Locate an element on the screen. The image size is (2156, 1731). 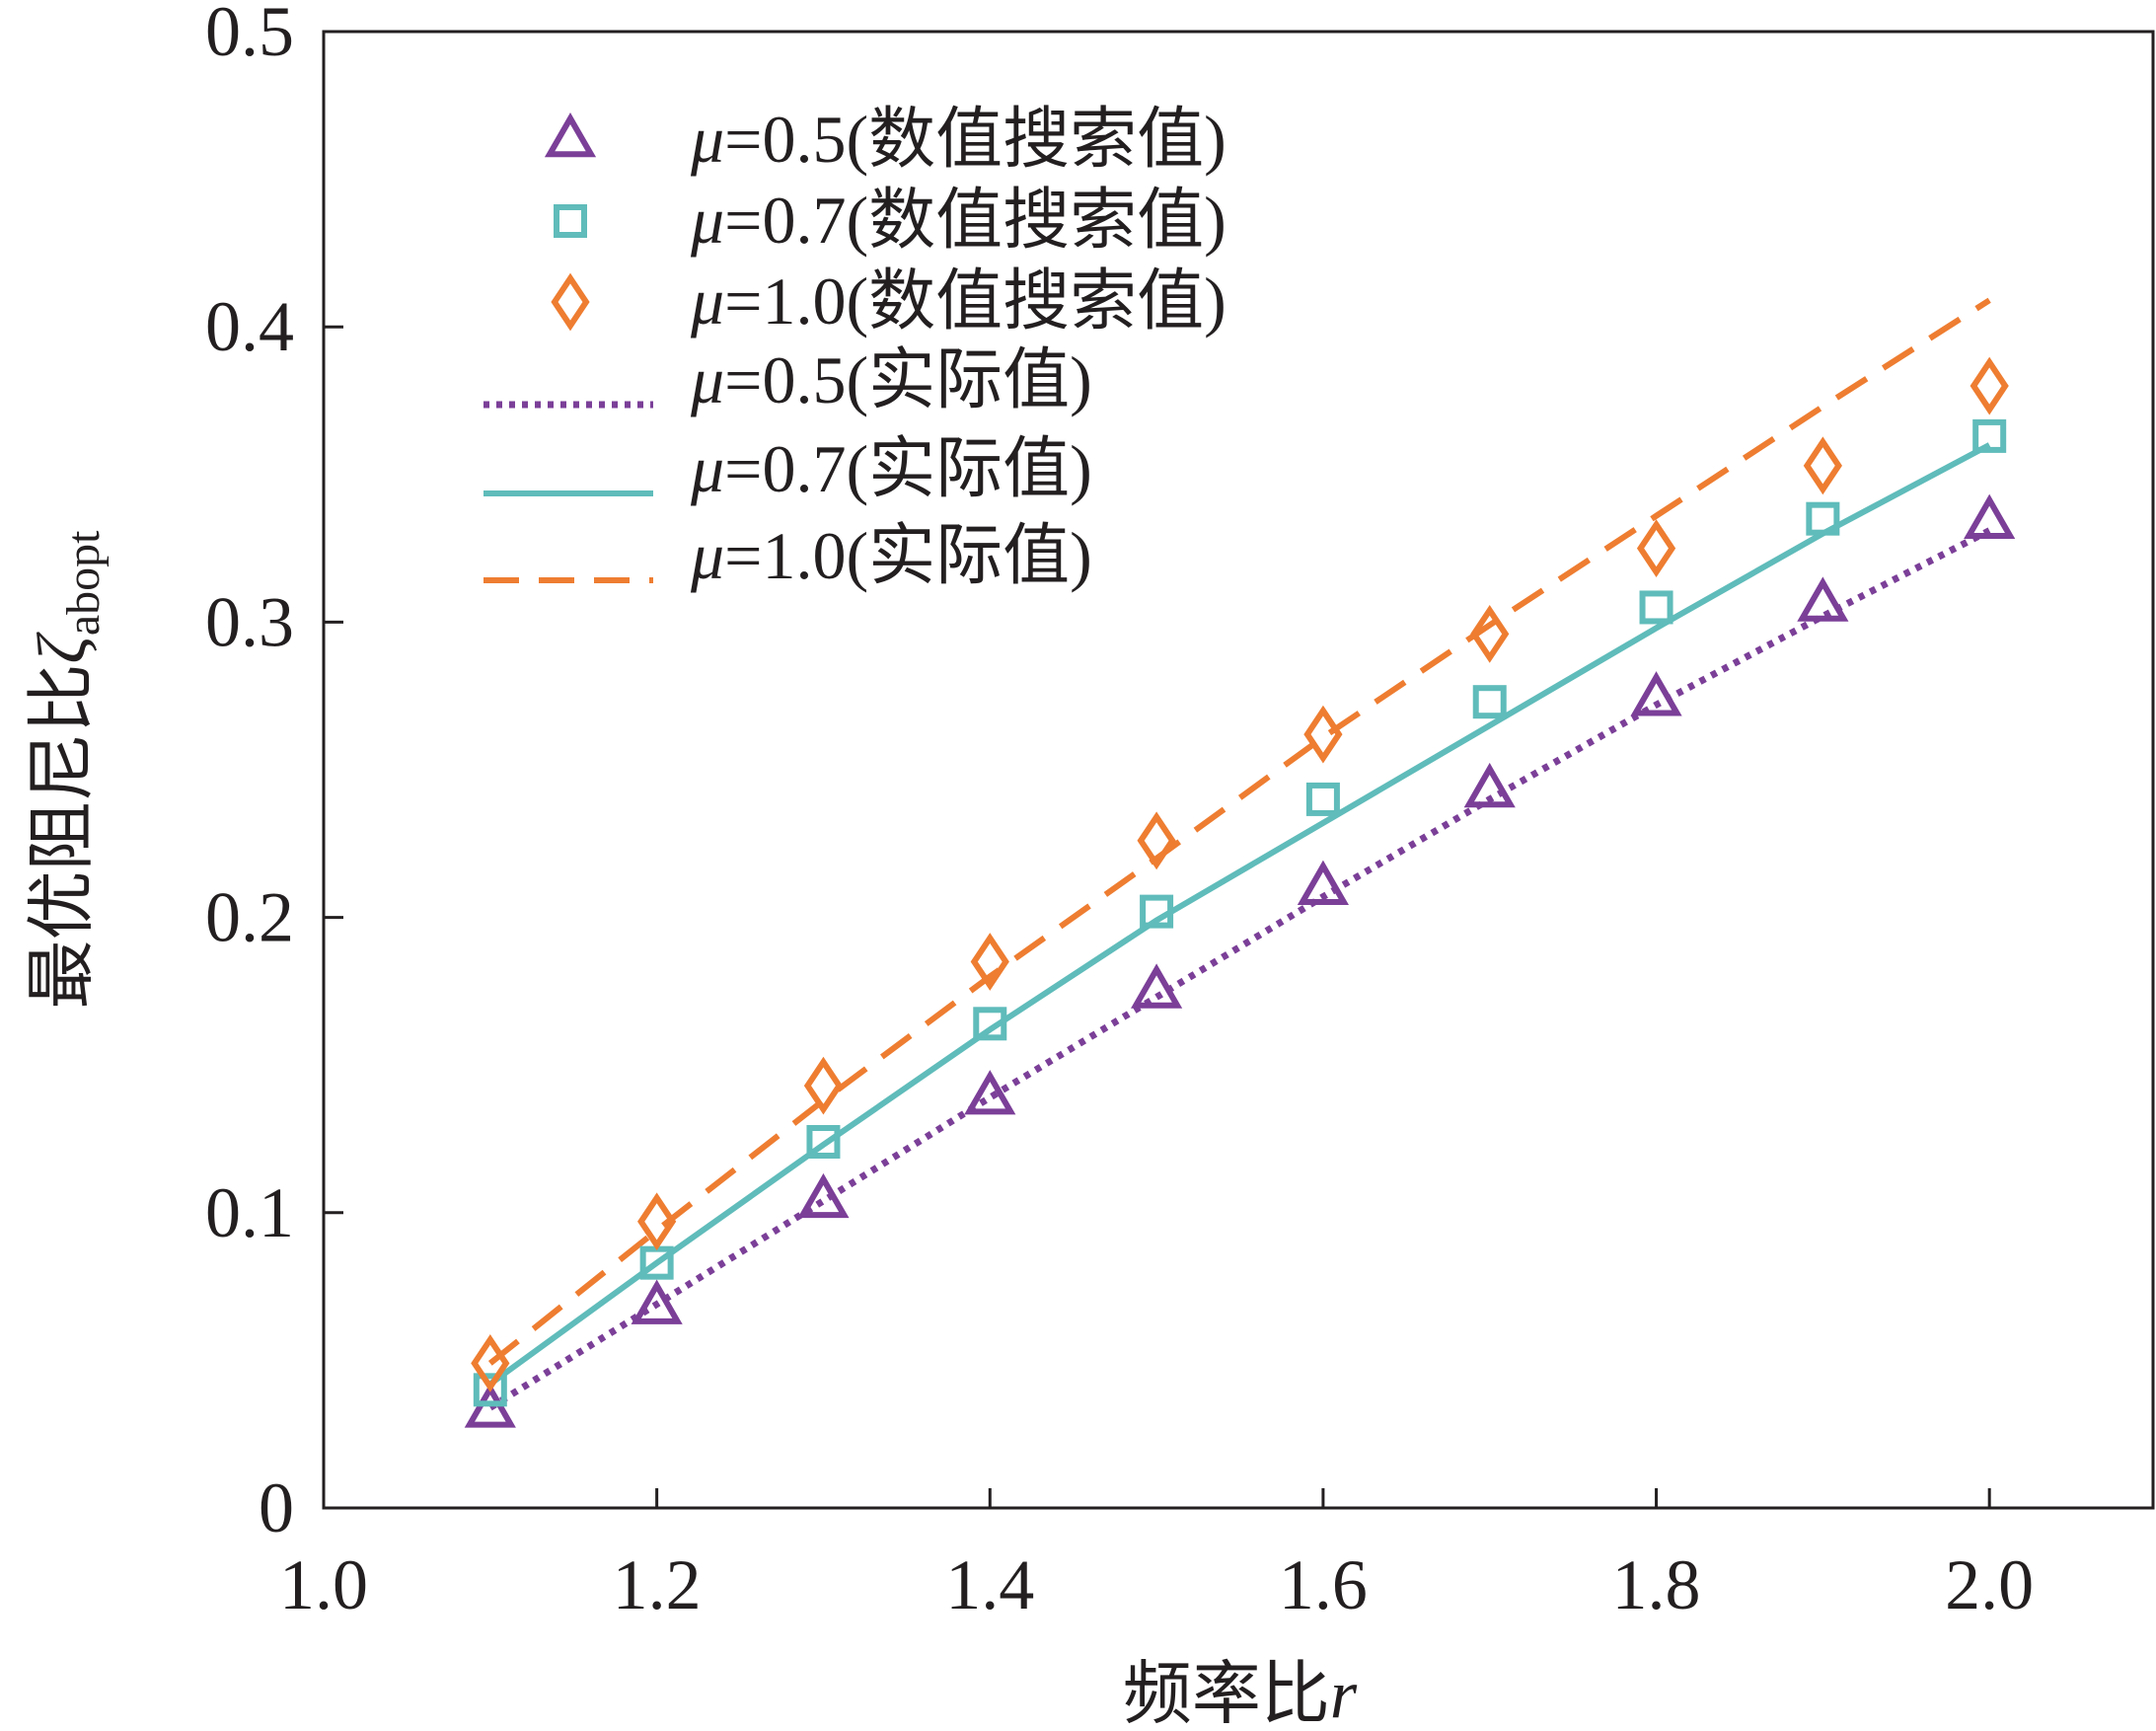
legend-item: μ=1.0(数值搜索值) is located at coordinates (889, 301).